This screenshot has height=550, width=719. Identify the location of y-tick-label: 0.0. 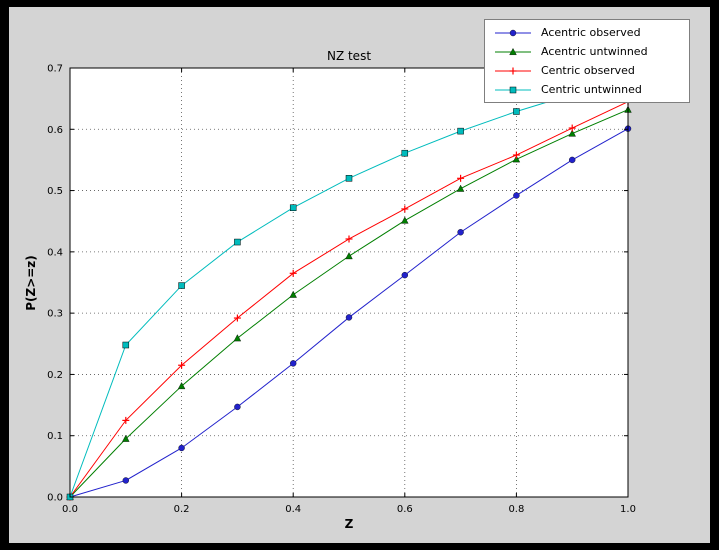
(55, 498).